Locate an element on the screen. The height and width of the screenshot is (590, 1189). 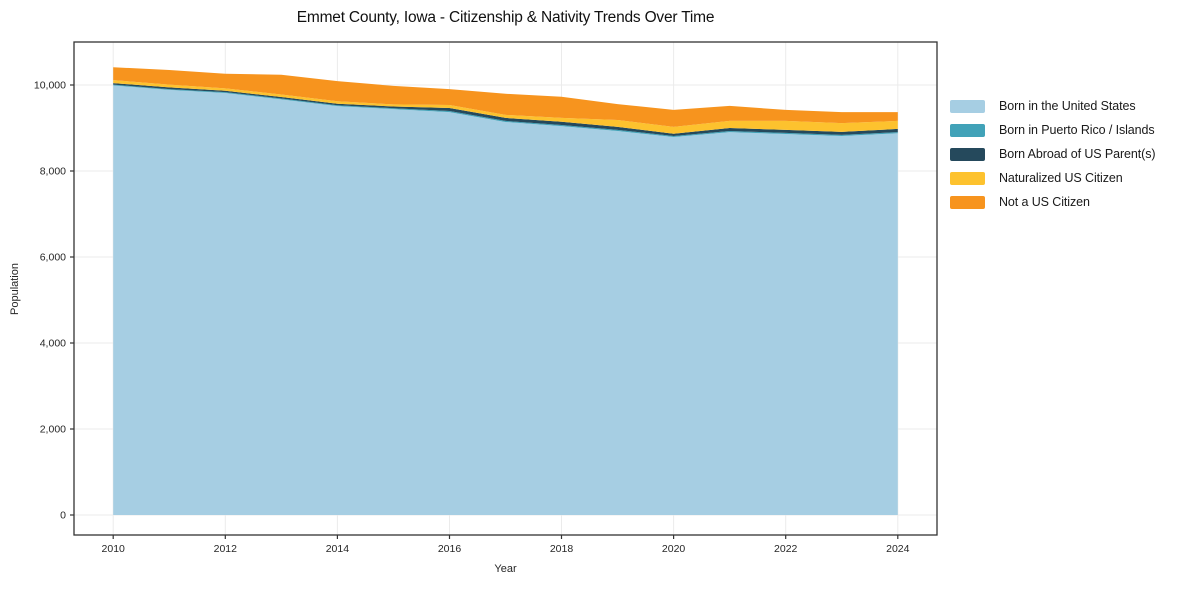
x-tick-label: 2018 is located at coordinates (562, 549).